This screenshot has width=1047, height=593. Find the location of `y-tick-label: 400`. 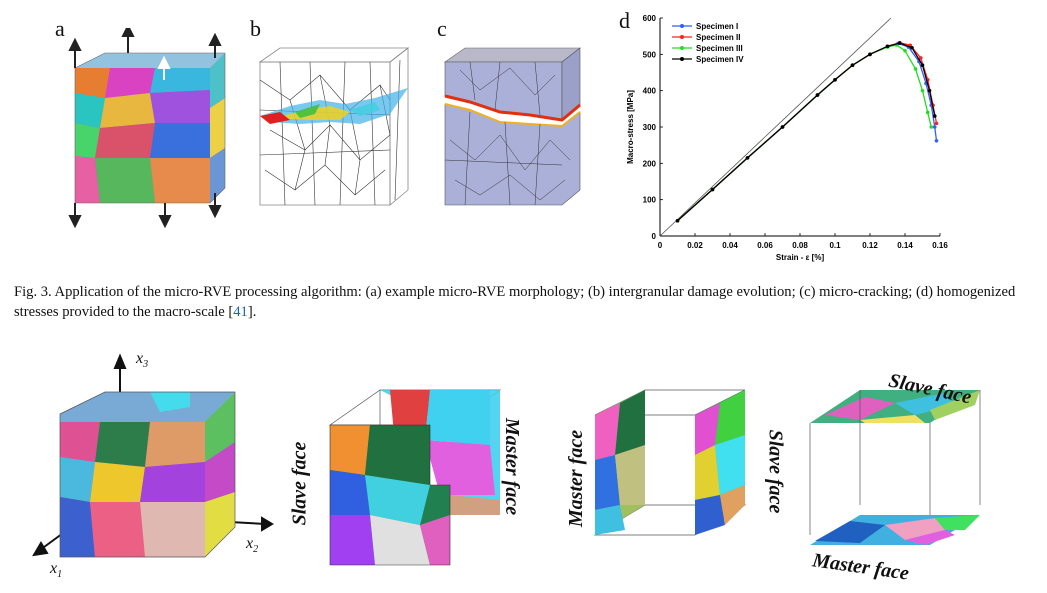

y-tick-label: 400 is located at coordinates (650, 91).